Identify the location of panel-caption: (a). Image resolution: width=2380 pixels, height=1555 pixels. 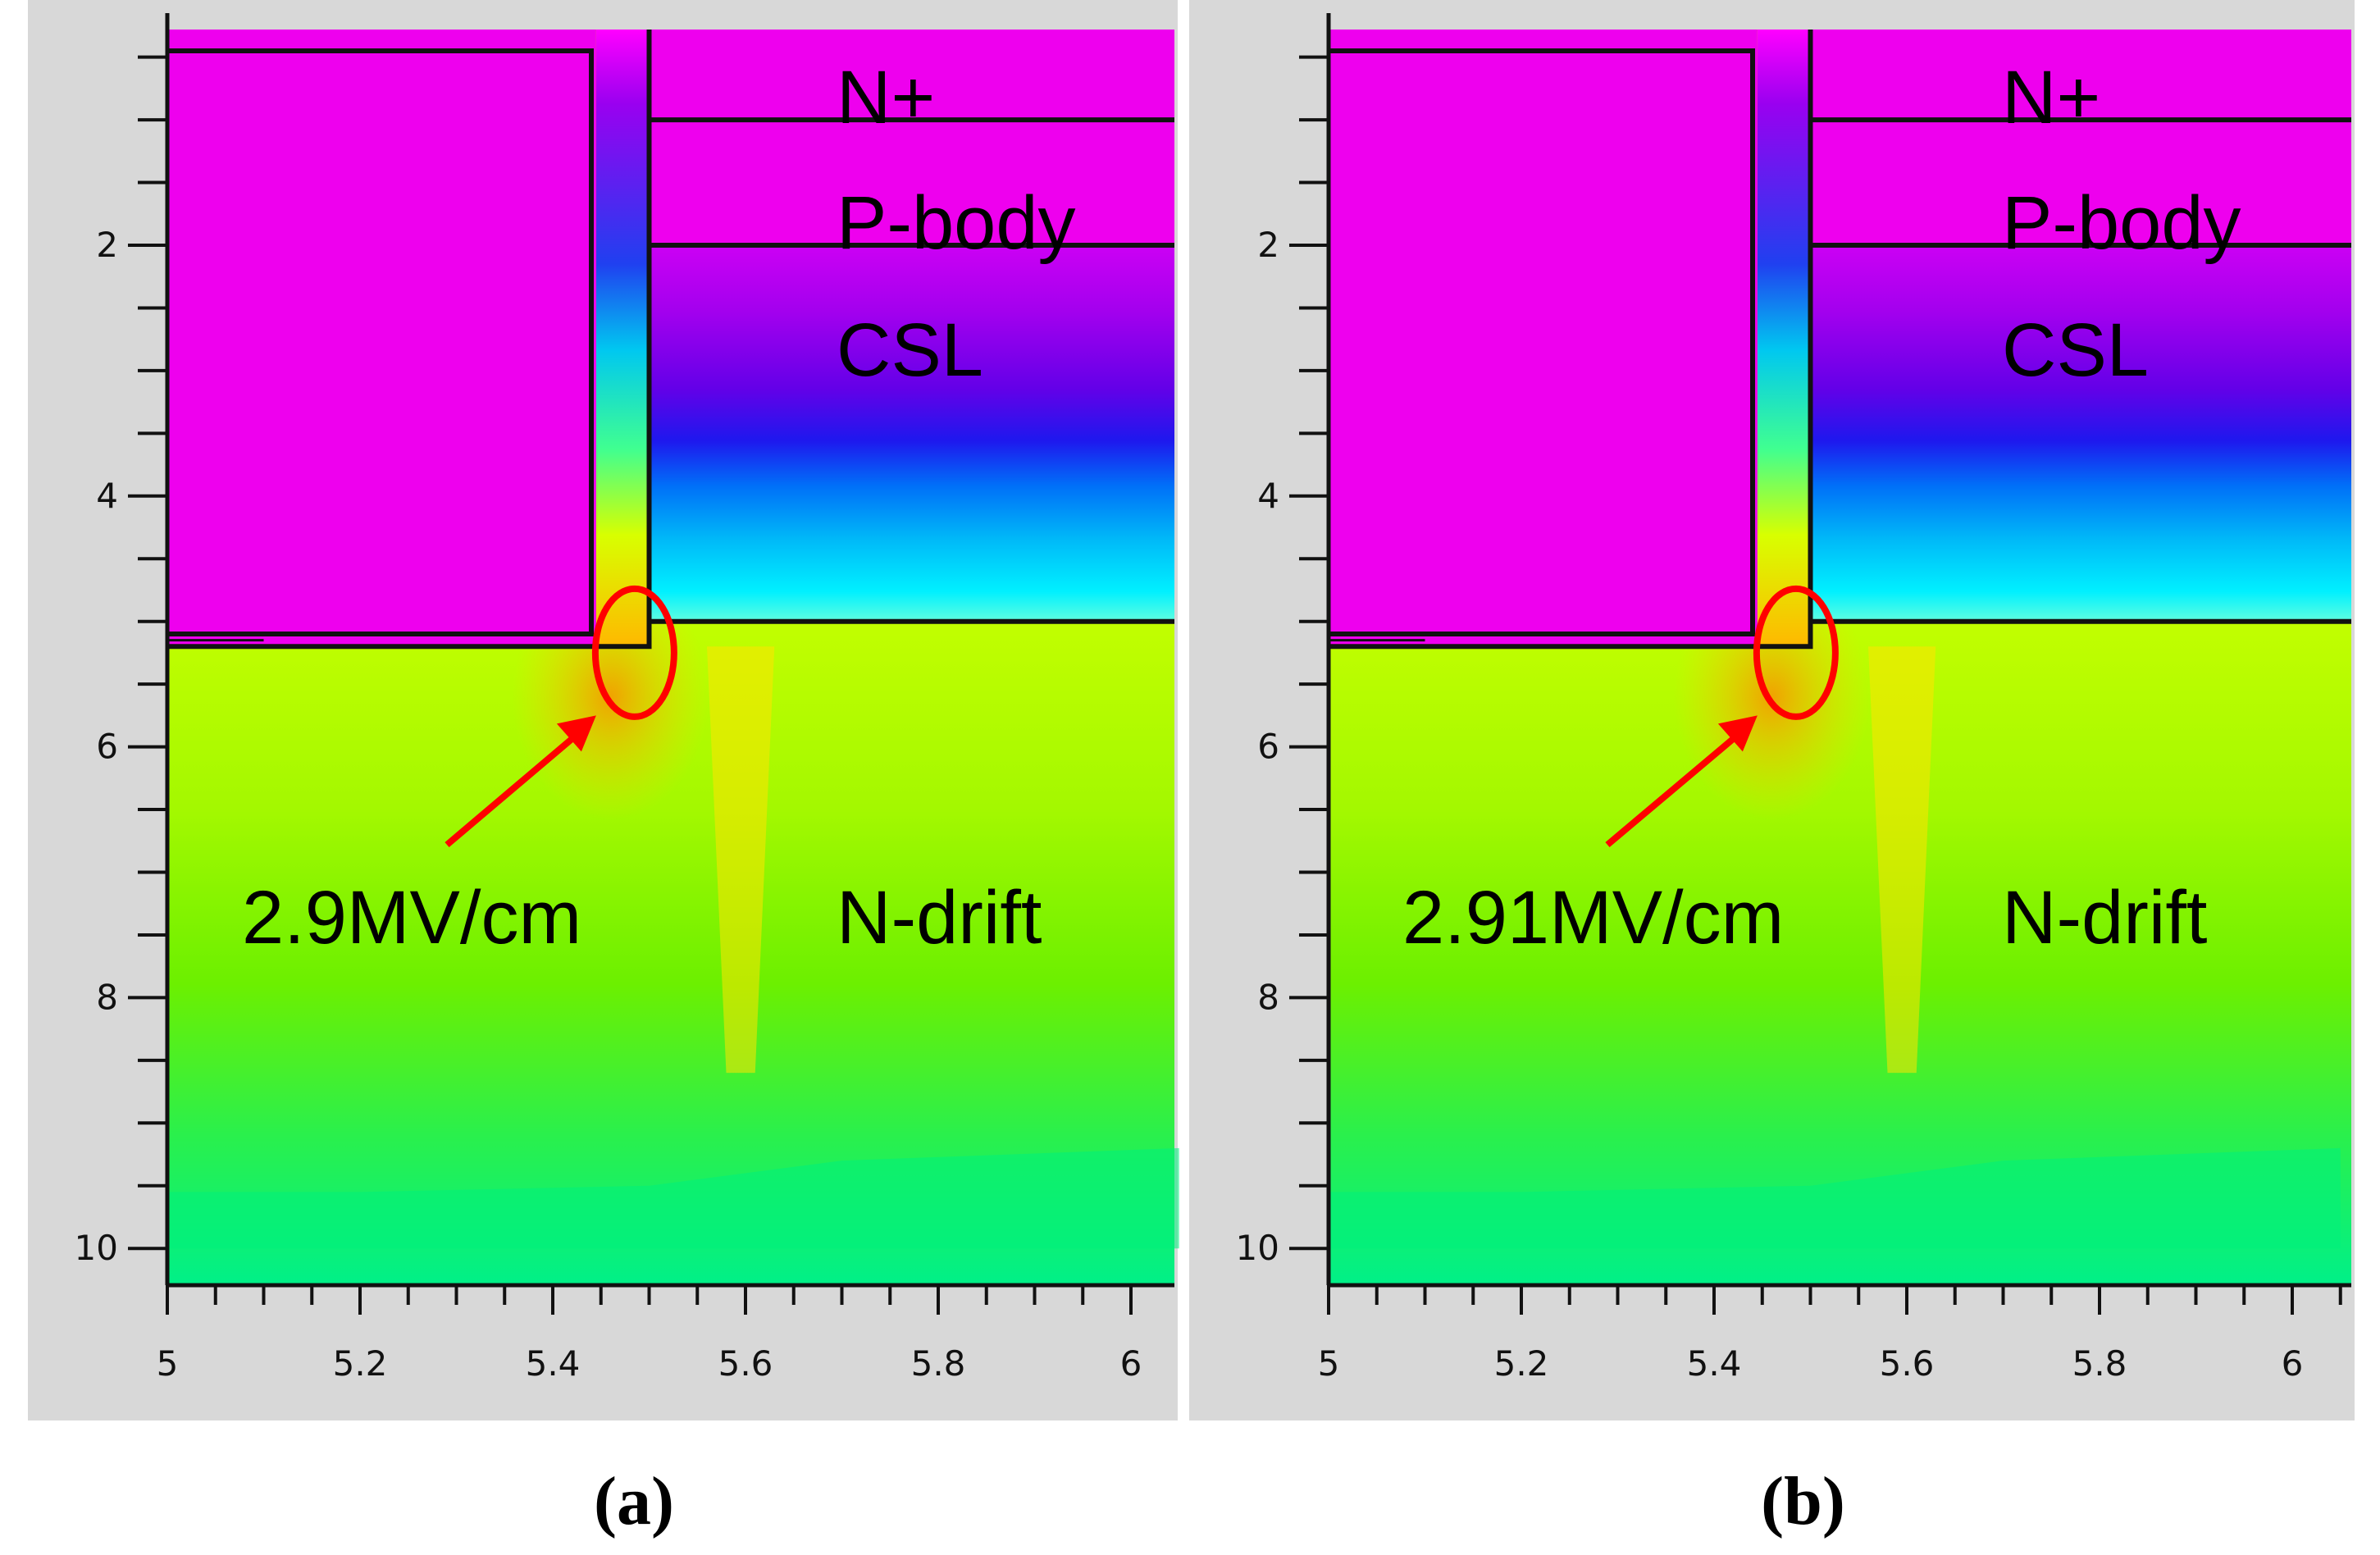
(634, 1501).